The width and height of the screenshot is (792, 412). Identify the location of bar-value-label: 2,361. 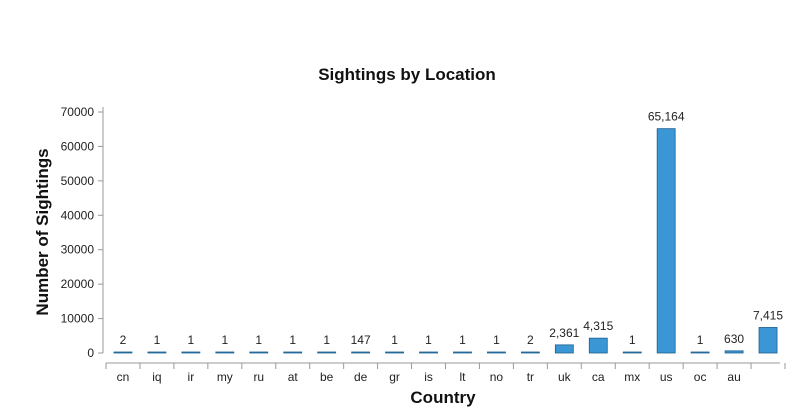
(564, 333).